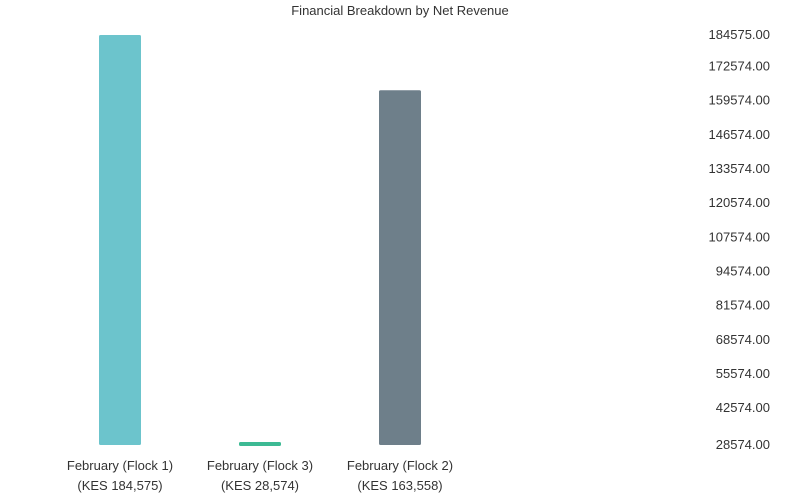 Image resolution: width=800 pixels, height=500 pixels. Describe the element at coordinates (739, 236) in the screenshot. I see `y-tick-label: 107574.00` at that location.